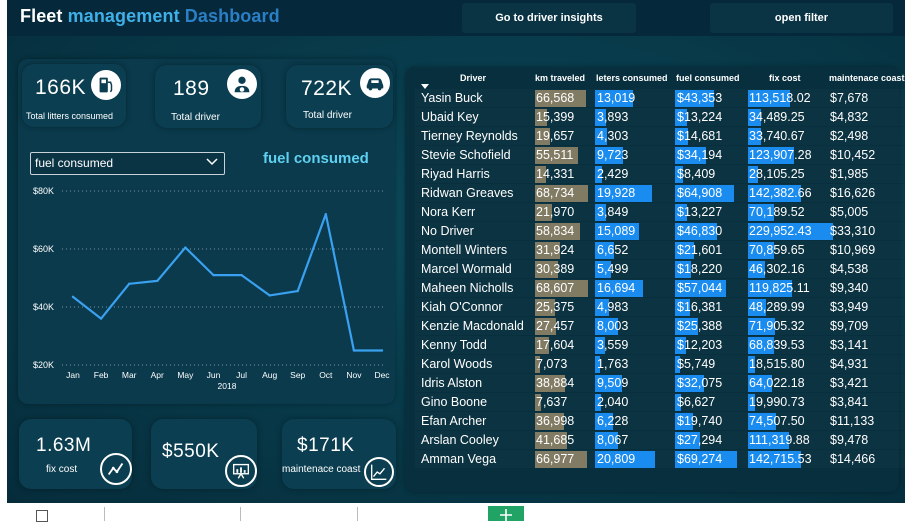 This screenshot has width=920, height=526. Describe the element at coordinates (696, 364) in the screenshot. I see `cell-fuel: $5,749` at that location.